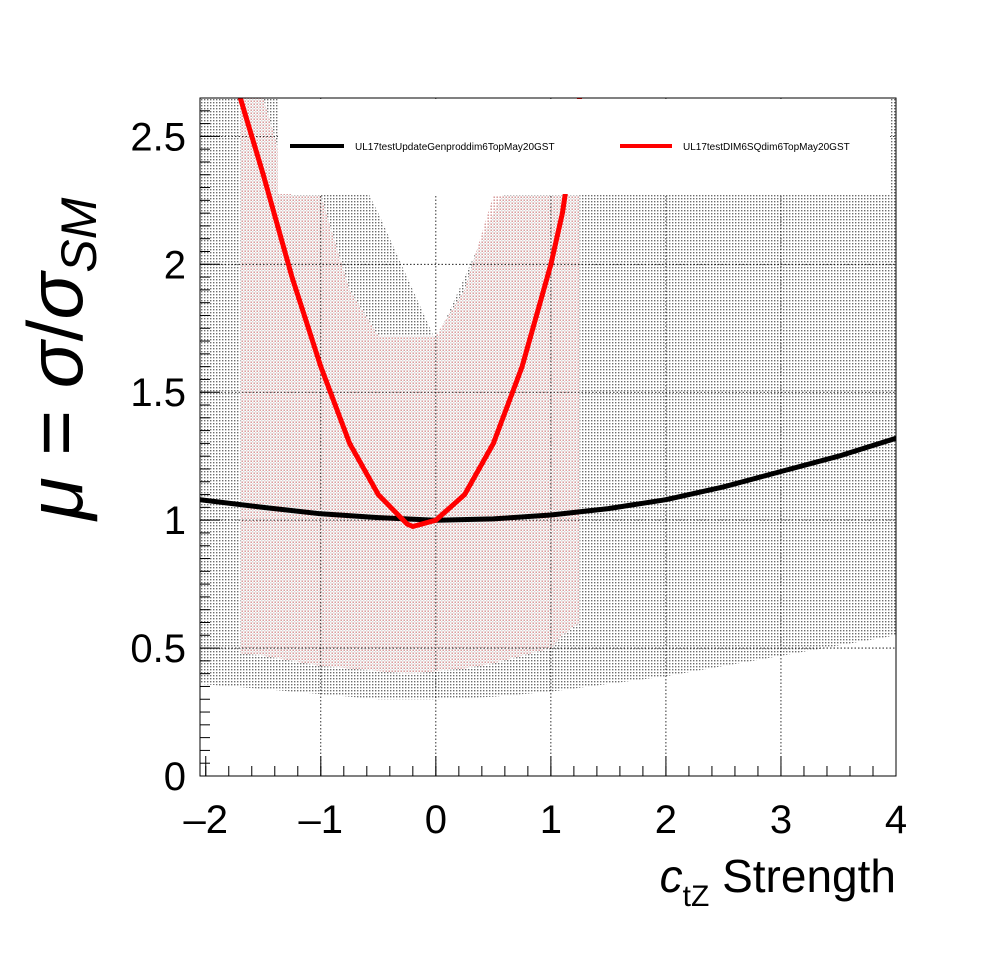  I want to click on x-tick-label-2: 0, so click(436, 820).